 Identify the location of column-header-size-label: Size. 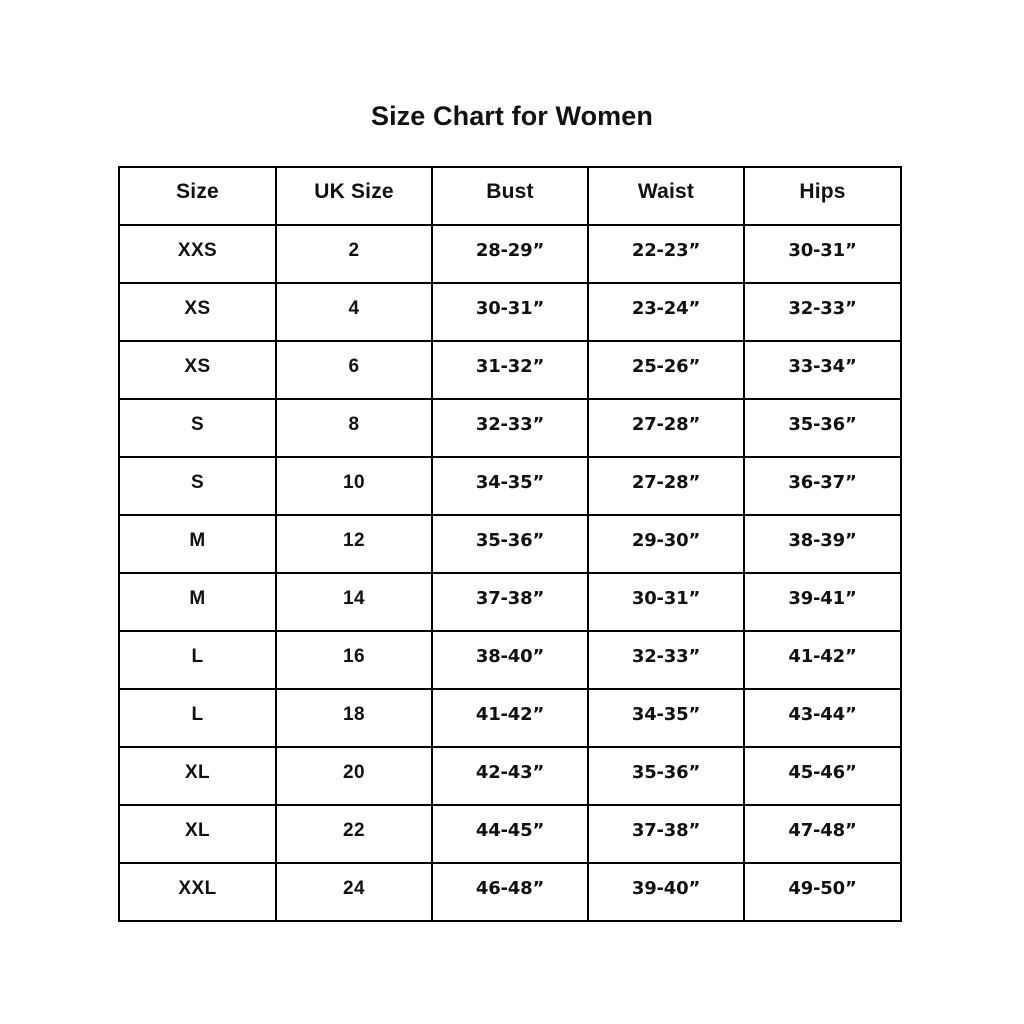
(197, 191).